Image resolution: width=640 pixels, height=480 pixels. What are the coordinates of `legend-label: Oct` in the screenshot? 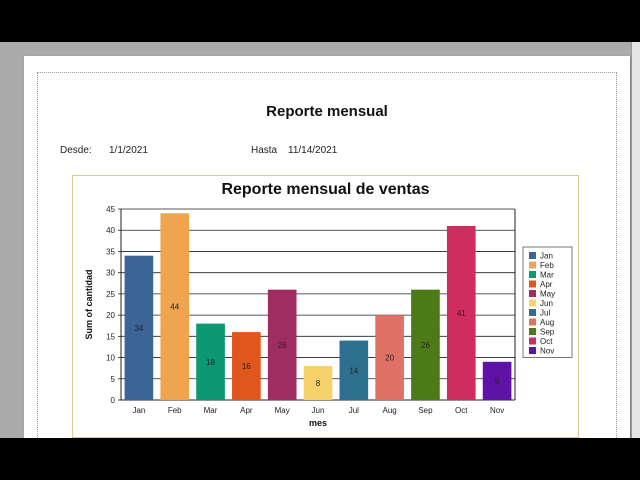 It's located at (546, 341).